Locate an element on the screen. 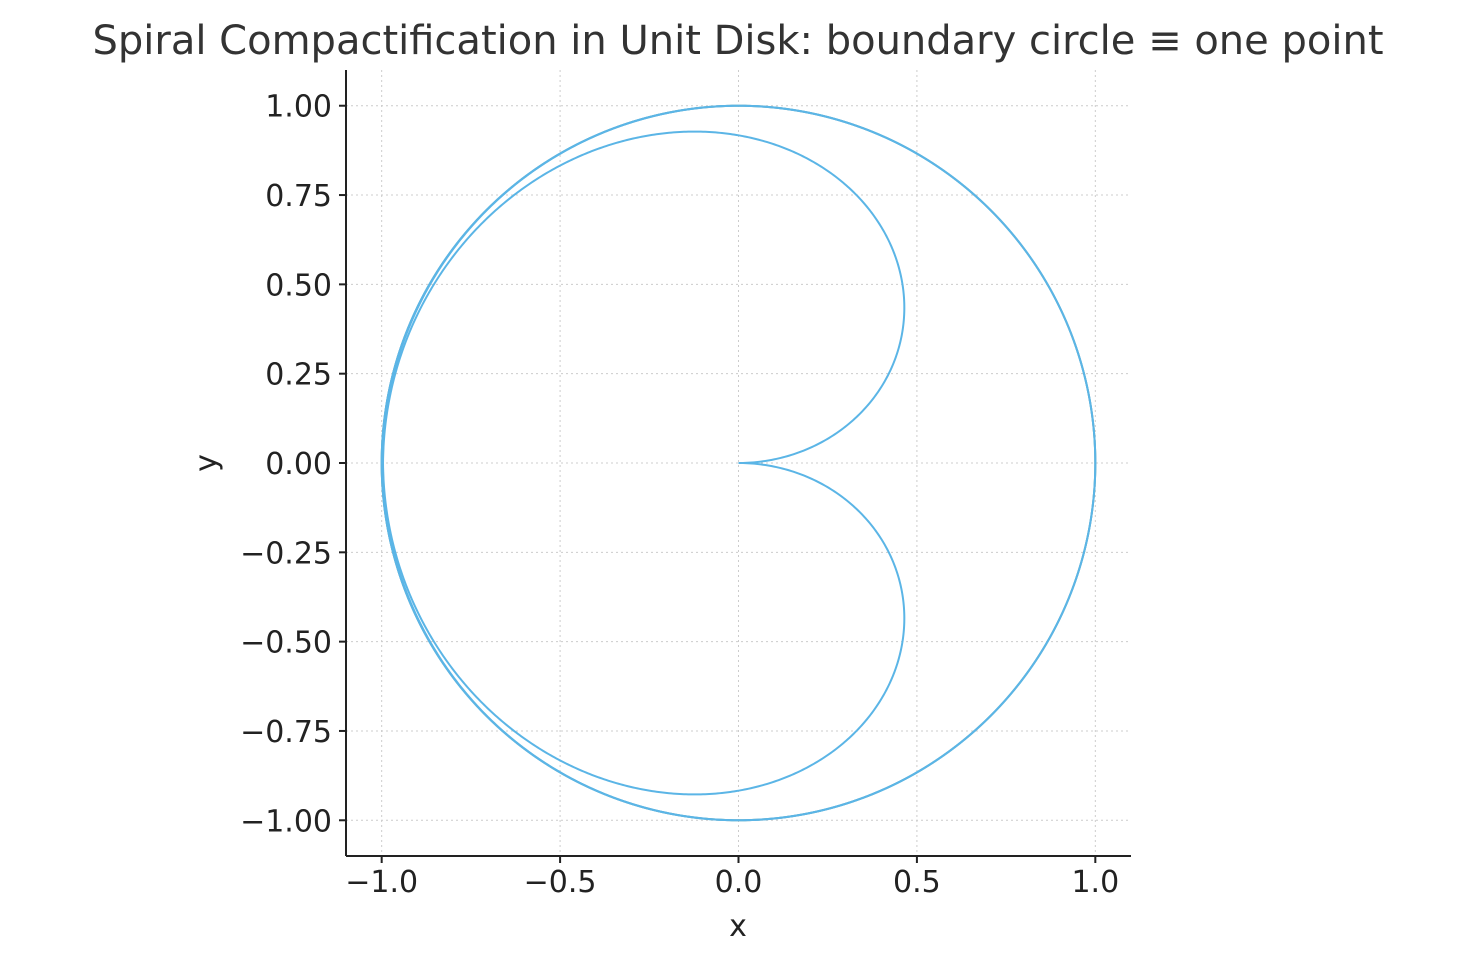 Image resolution: width=1476 pixels, height=963 pixels. y-tick-label: 0.50 is located at coordinates (298, 285).